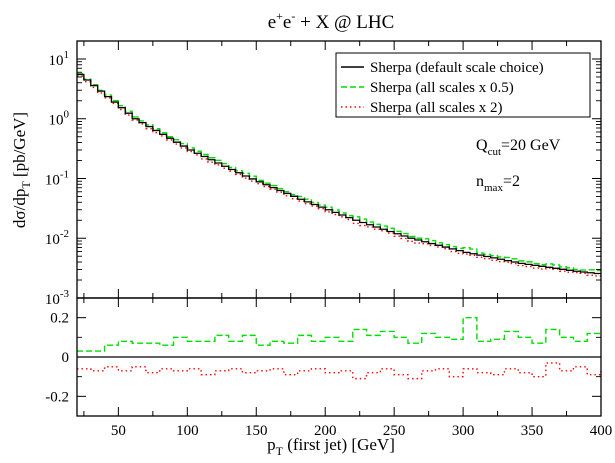 Image resolution: width=615 pixels, height=463 pixels. Describe the element at coordinates (59, 319) in the screenshot. I see `ratio-y-tick-label: 0.2` at that location.